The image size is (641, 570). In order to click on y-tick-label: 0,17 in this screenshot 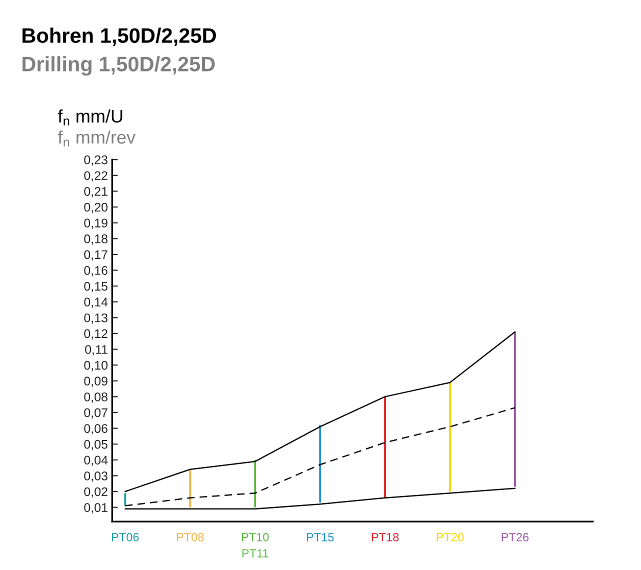, I will do `click(96, 255)`.